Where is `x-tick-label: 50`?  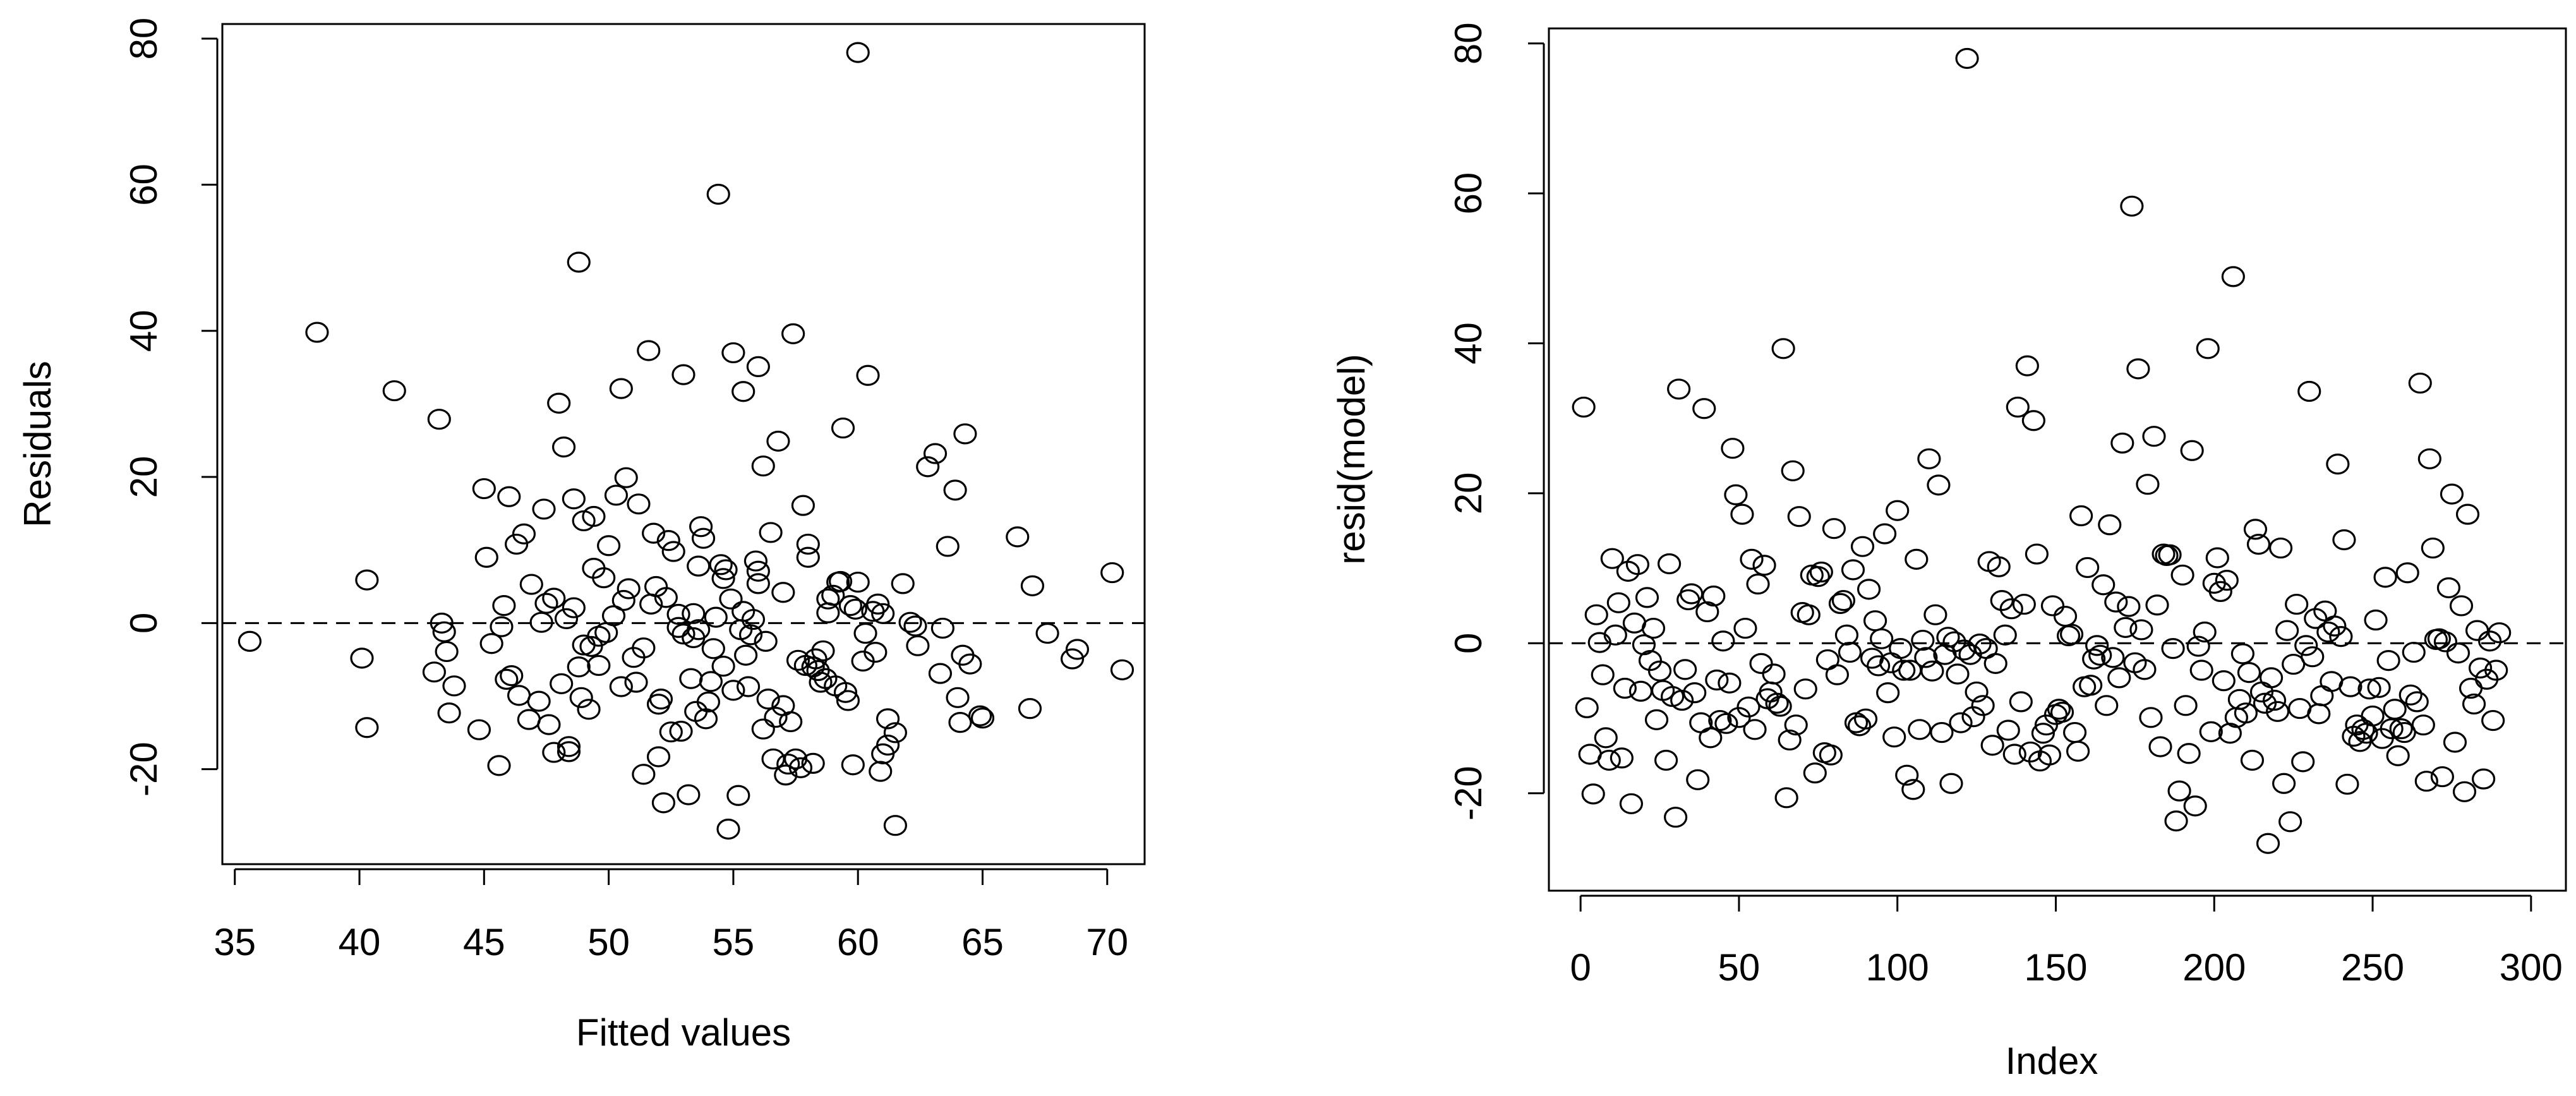 x-tick-label: 50 is located at coordinates (608, 942).